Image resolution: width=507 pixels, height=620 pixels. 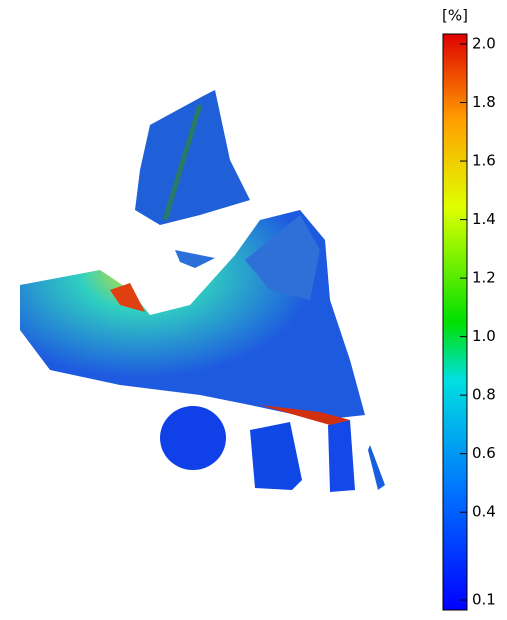 I want to click on tick-label: 0.4, so click(x=484, y=512).